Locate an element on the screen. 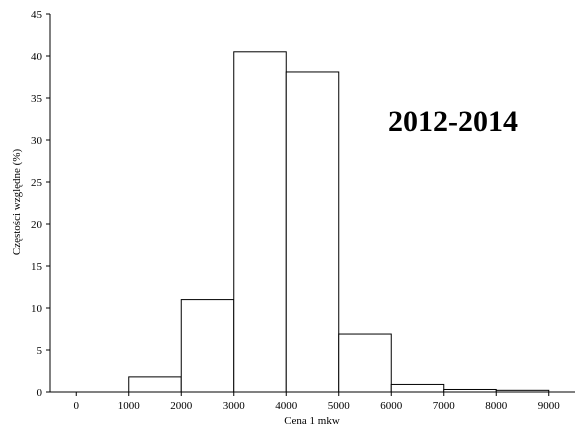 Image resolution: width=575 pixels, height=433 pixels. x-tick-label: 0 is located at coordinates (77, 406).